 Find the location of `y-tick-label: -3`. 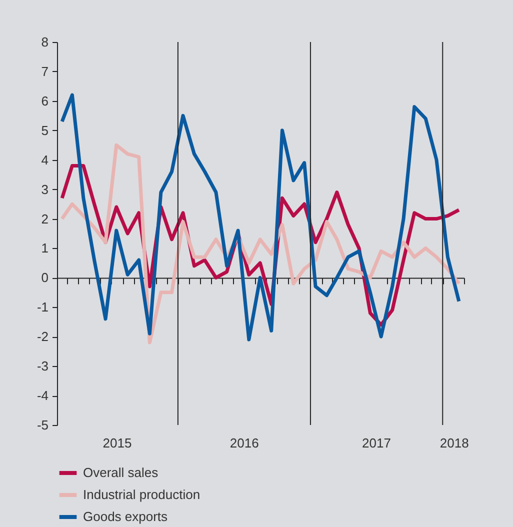

y-tick-label: -3 is located at coordinates (42, 366).